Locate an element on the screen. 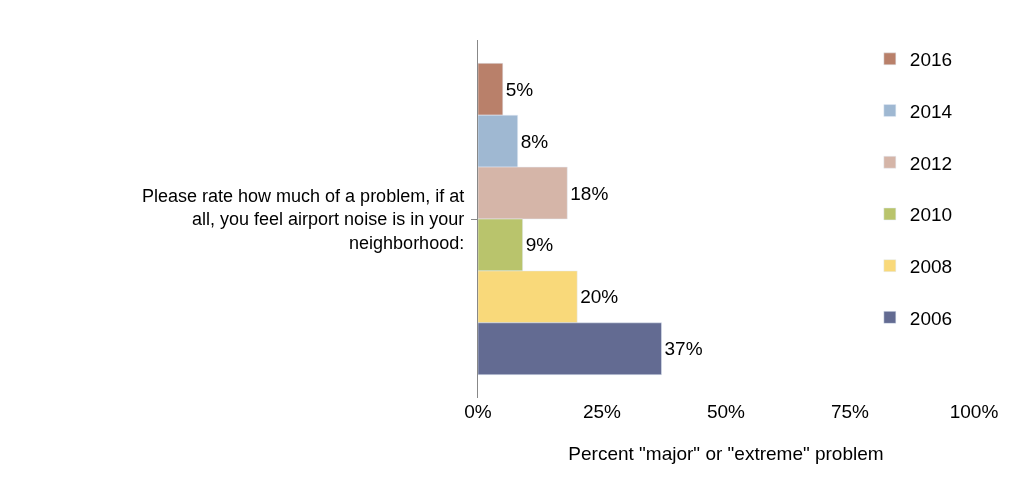 Image resolution: width=1010 pixels, height=504 pixels. data-label: 9% is located at coordinates (539, 245).